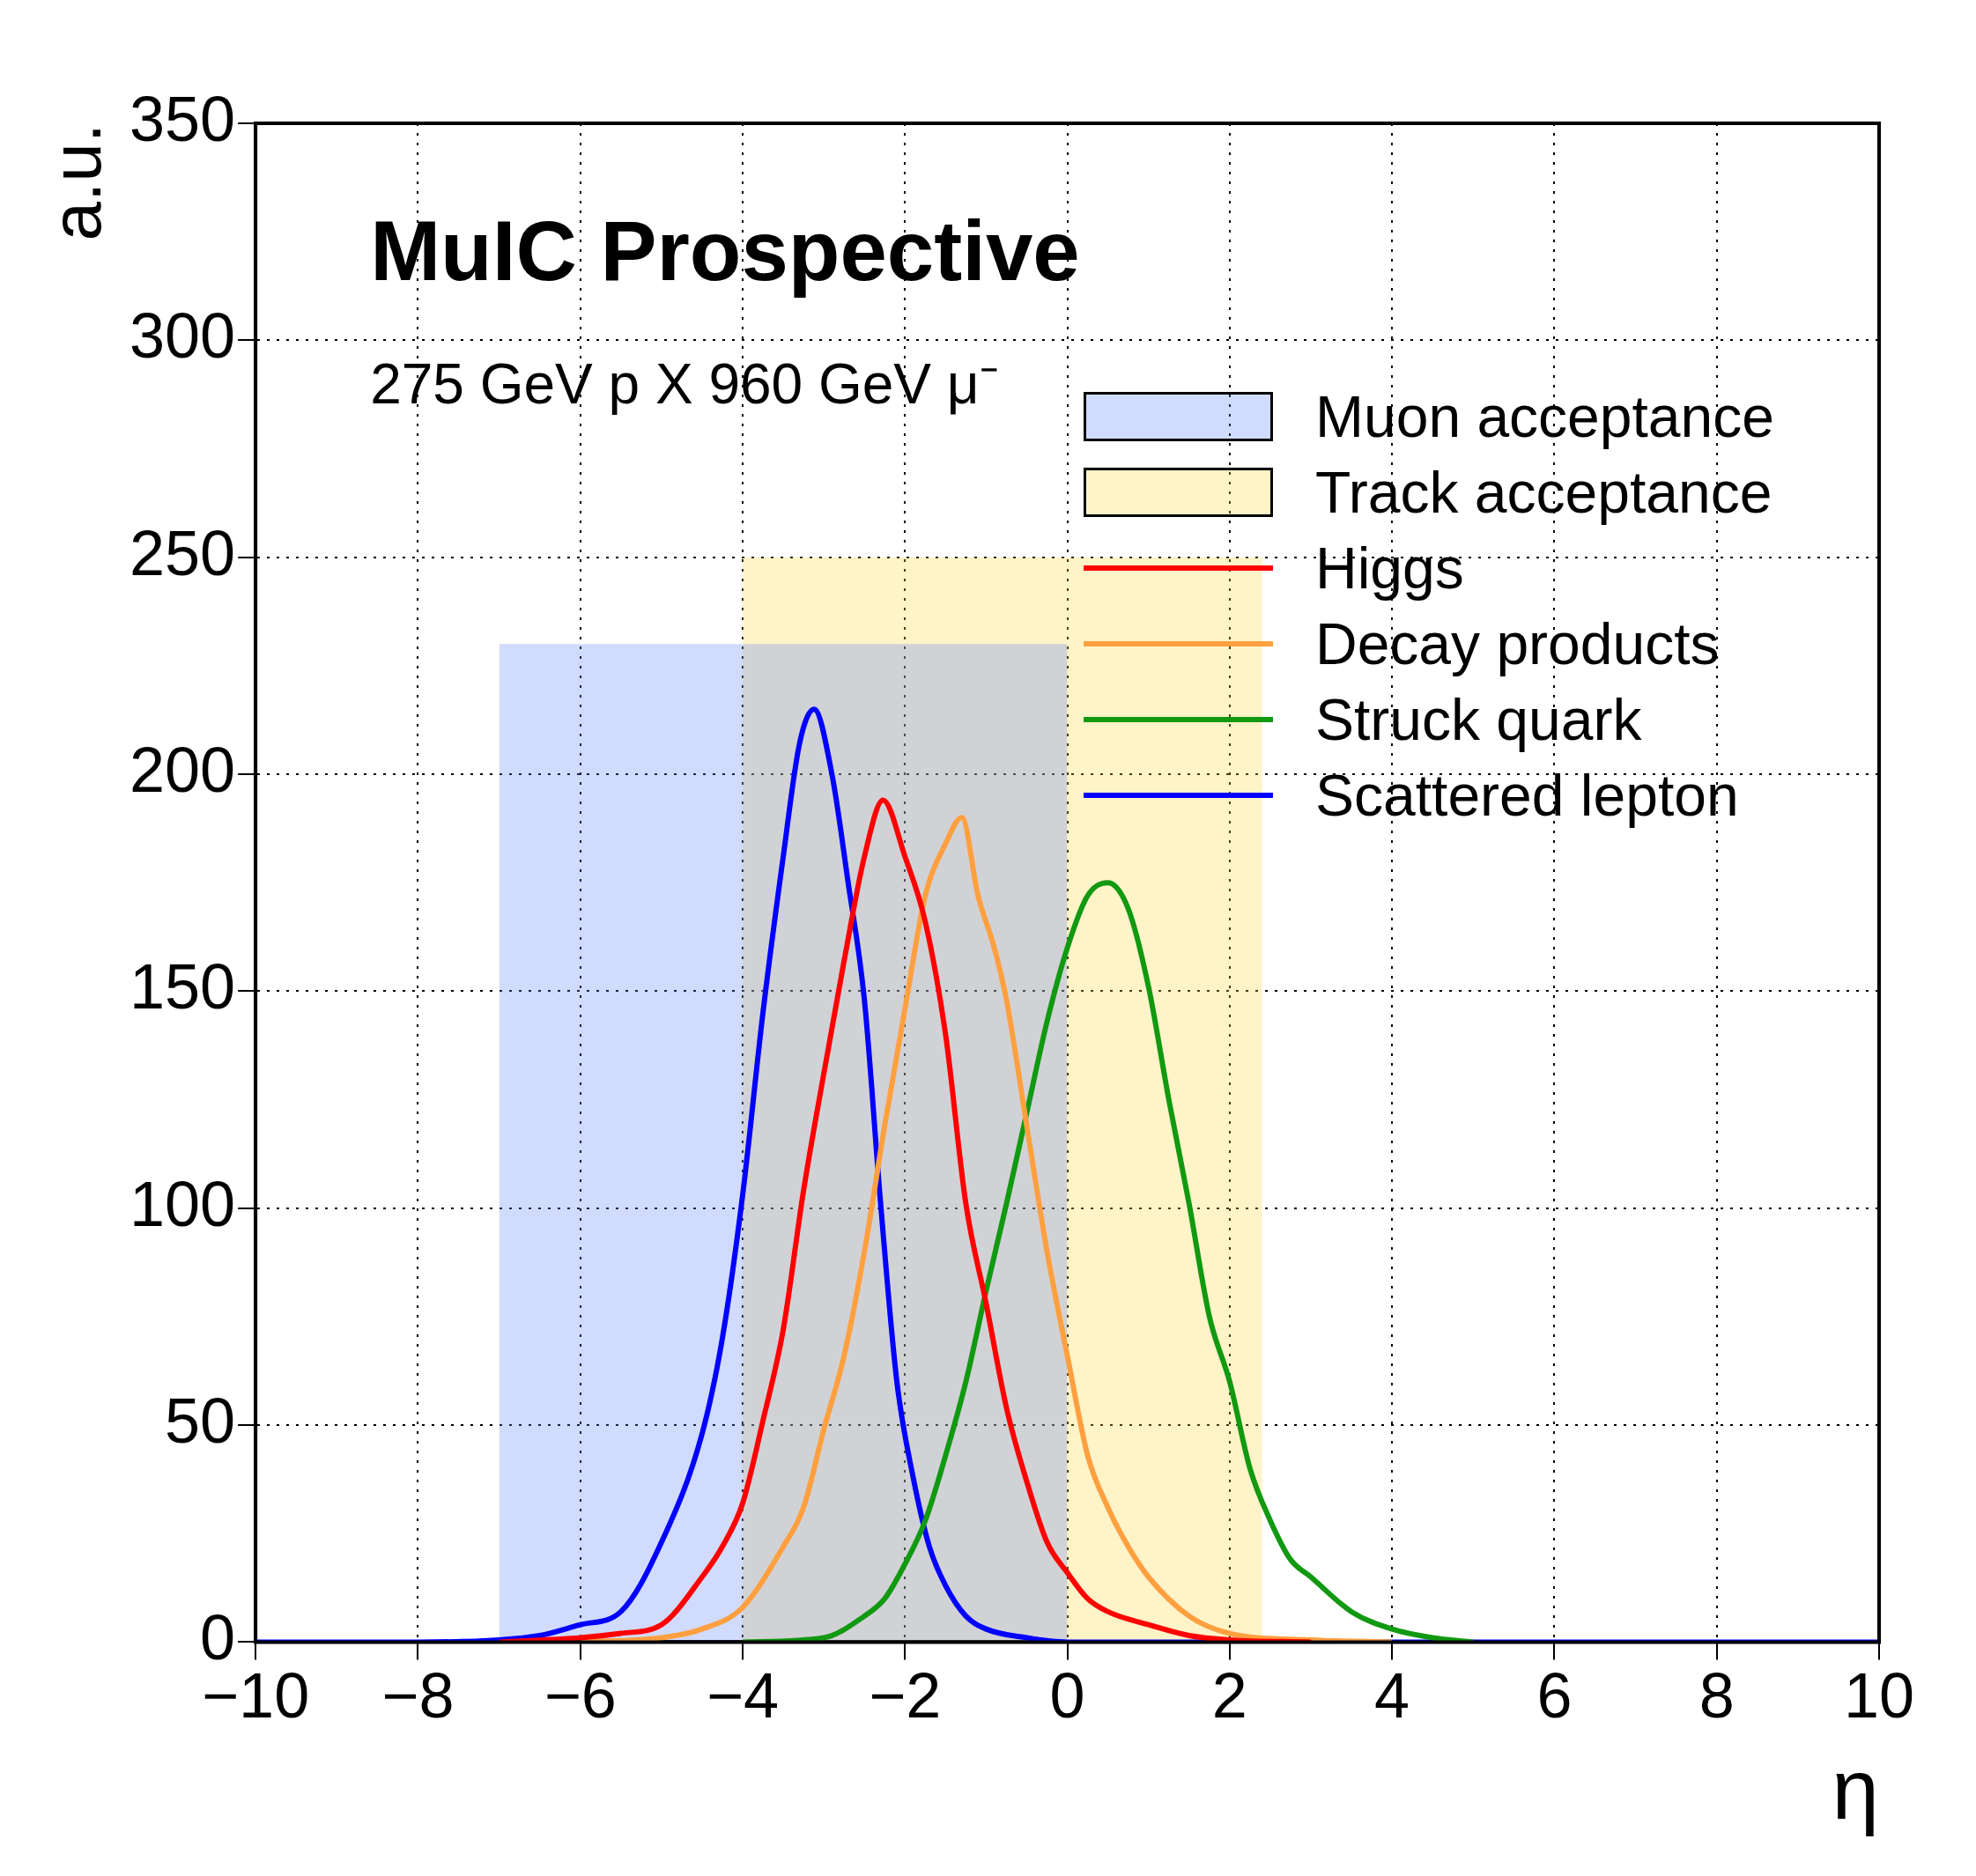 Image resolution: width=1976 pixels, height=1876 pixels. I want to click on x-tick-label: 6, so click(1554, 1696).